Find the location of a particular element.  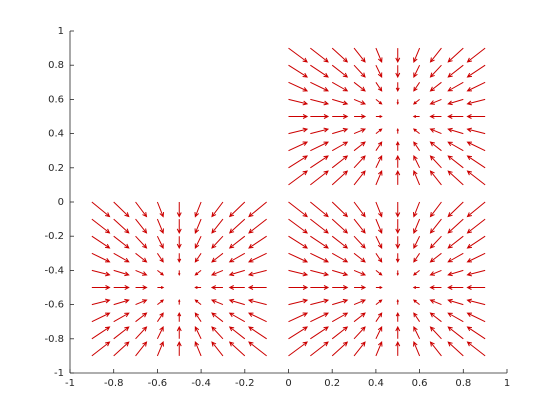

x-tick-label: 0.2 is located at coordinates (332, 383).